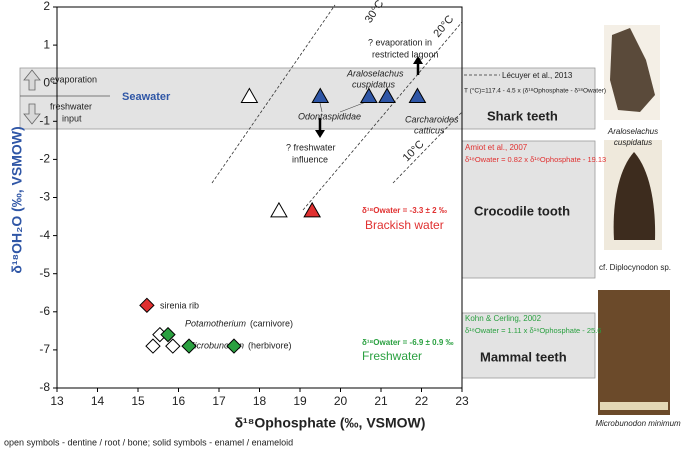 The image size is (685, 450). Describe the element at coordinates (44, 273) in the screenshot. I see `y-tick-label: -5` at that location.